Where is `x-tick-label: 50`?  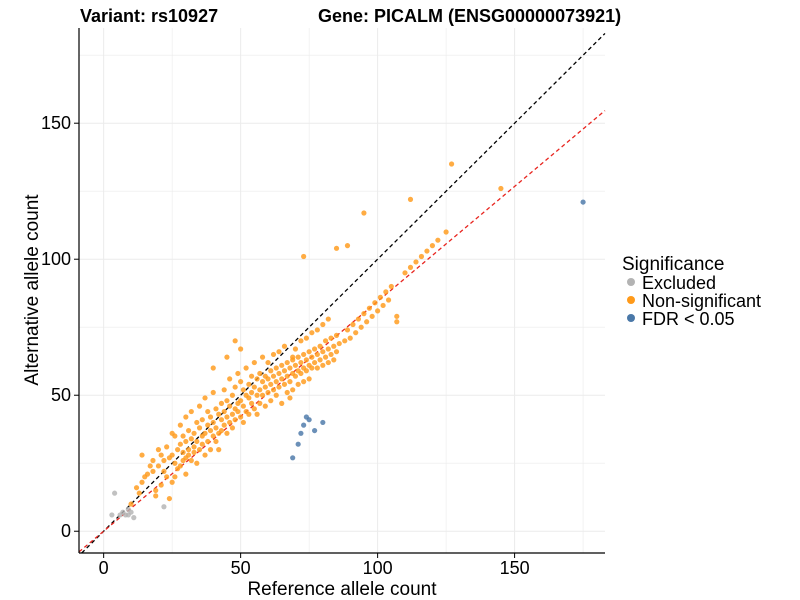
x-tick-label: 50 is located at coordinates (241, 568).